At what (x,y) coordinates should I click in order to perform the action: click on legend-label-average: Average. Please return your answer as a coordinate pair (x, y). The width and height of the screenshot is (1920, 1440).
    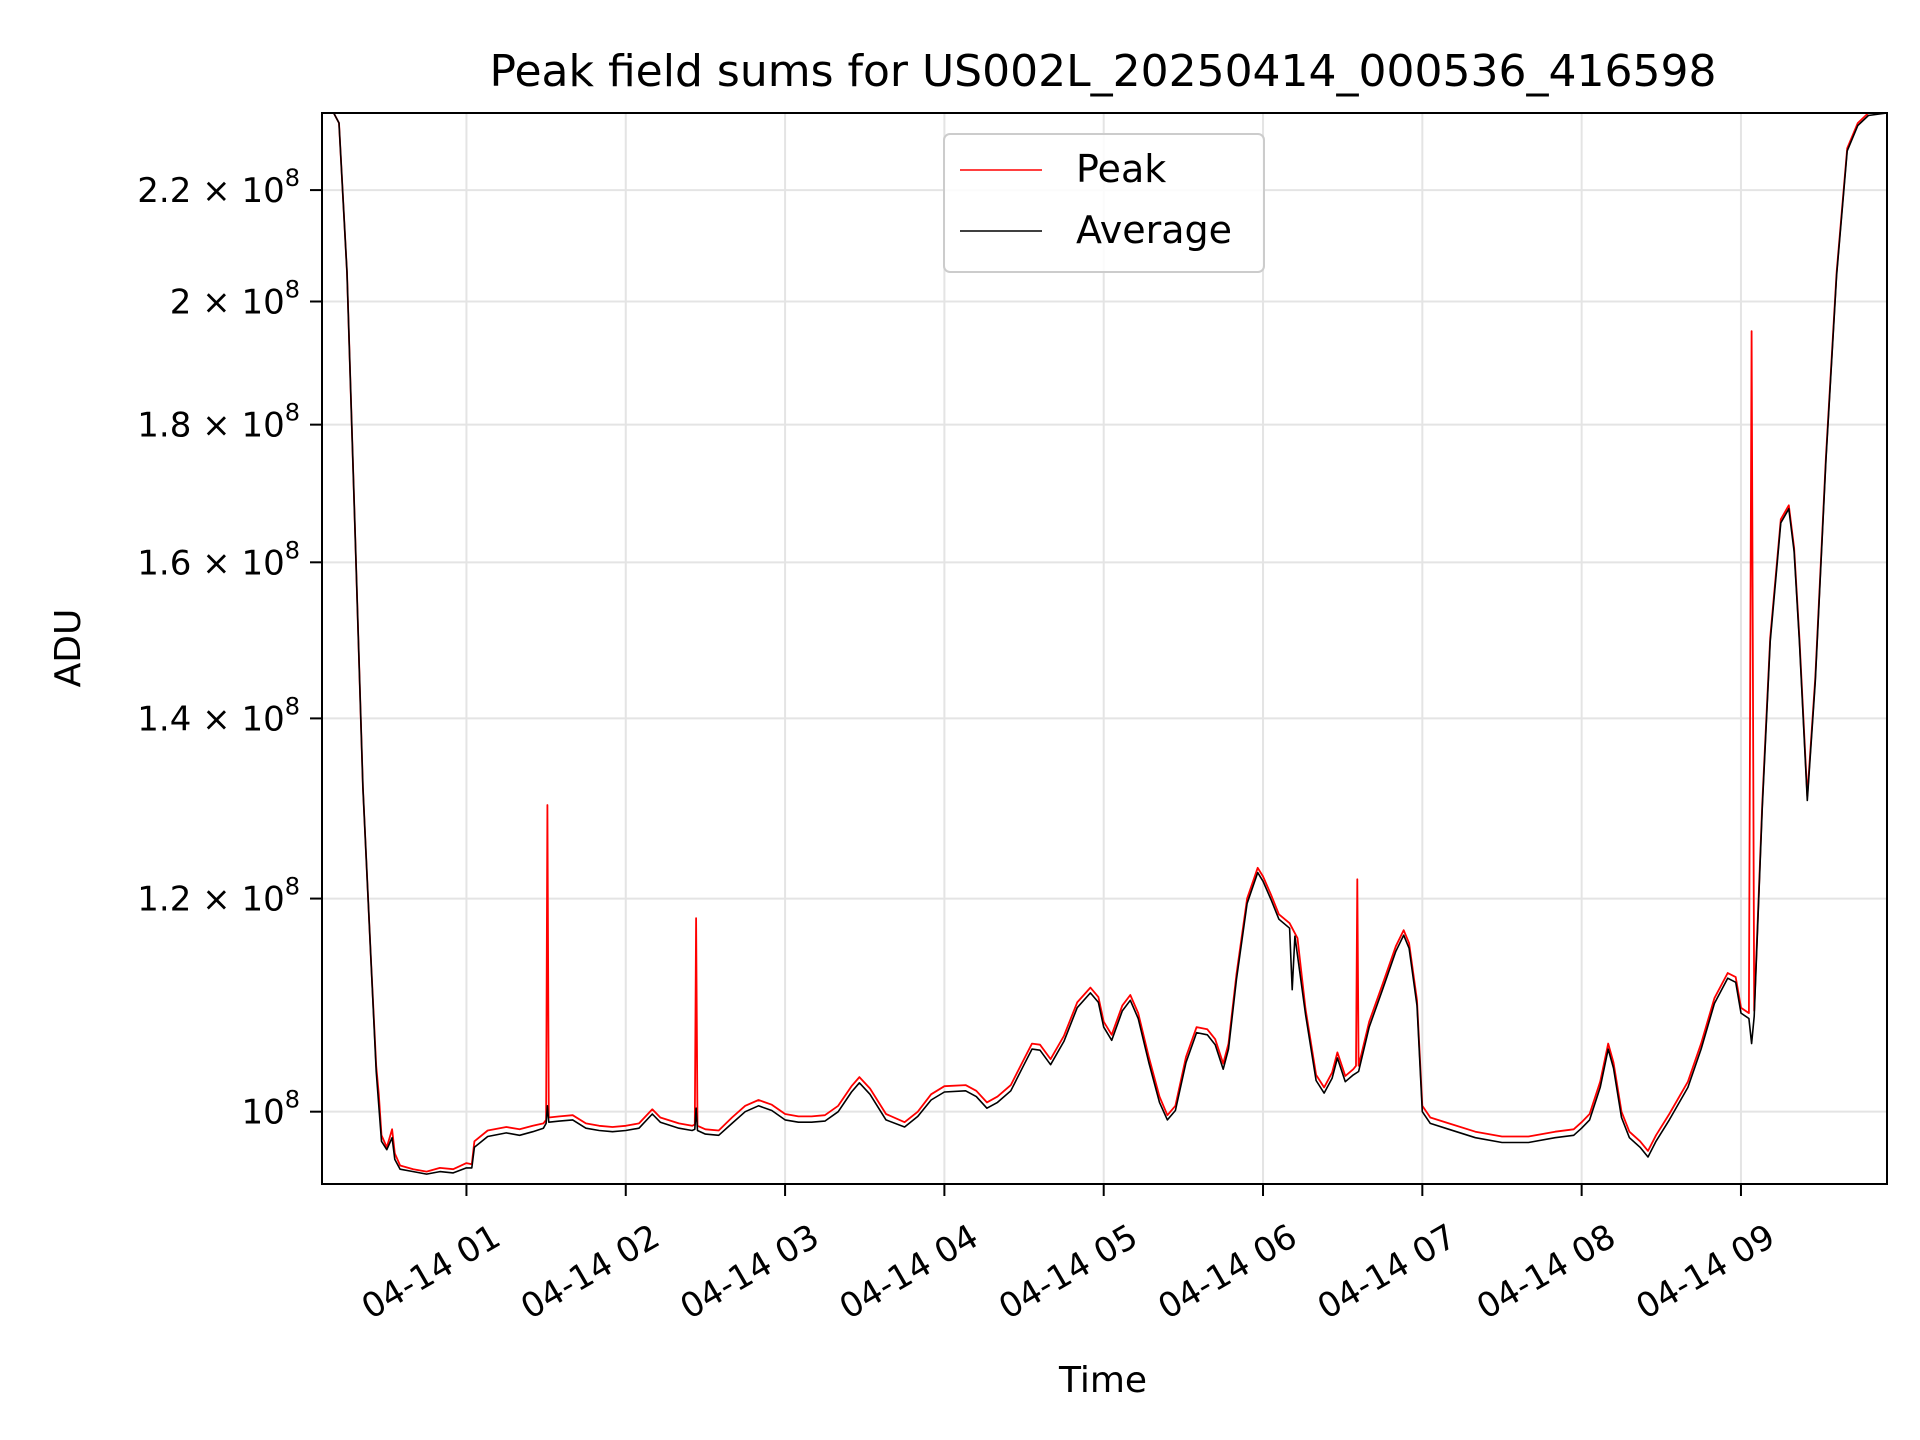
    Looking at the image, I should click on (1154, 230).